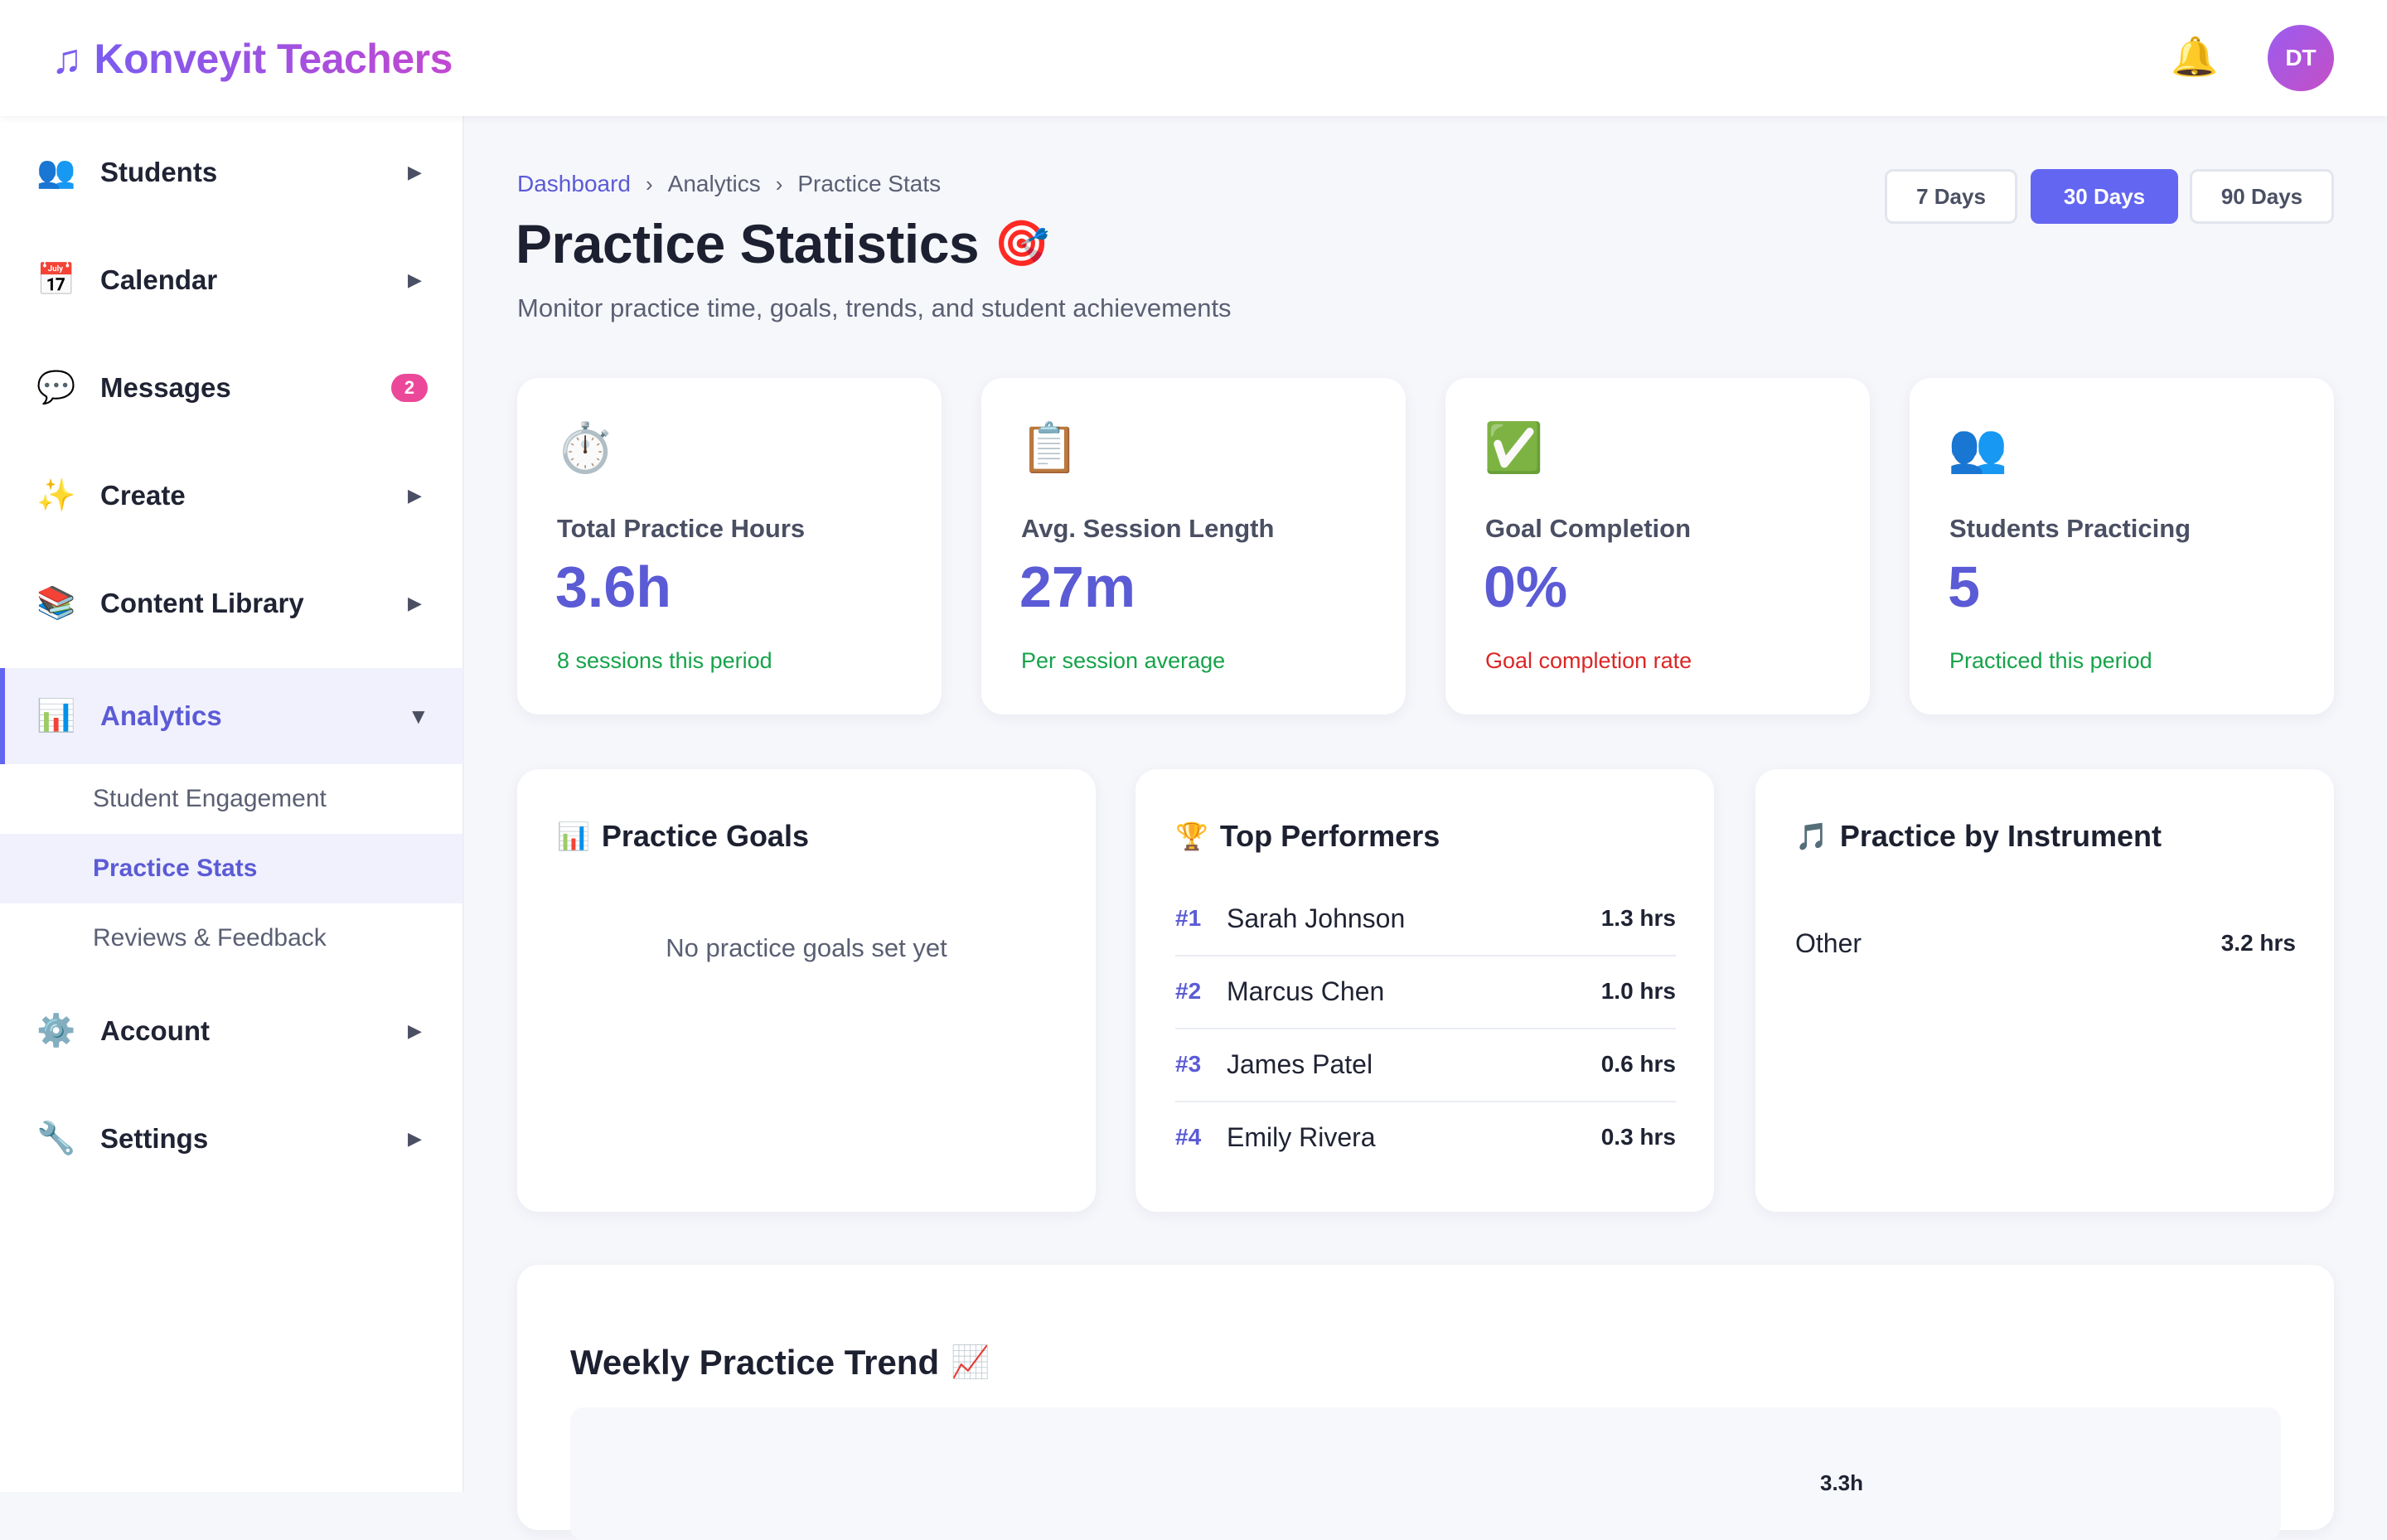 The image size is (2387, 1540). I want to click on sidebar-item-calendar: 📅 Calendar ▶, so click(231, 280).